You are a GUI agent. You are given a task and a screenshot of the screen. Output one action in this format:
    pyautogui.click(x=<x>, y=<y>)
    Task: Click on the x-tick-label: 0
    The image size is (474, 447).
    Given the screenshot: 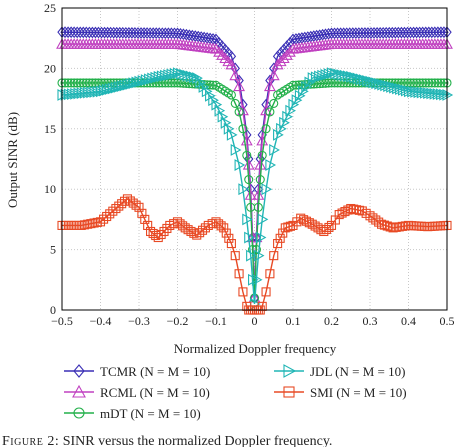 What is the action you would take?
    pyautogui.click(x=255, y=321)
    